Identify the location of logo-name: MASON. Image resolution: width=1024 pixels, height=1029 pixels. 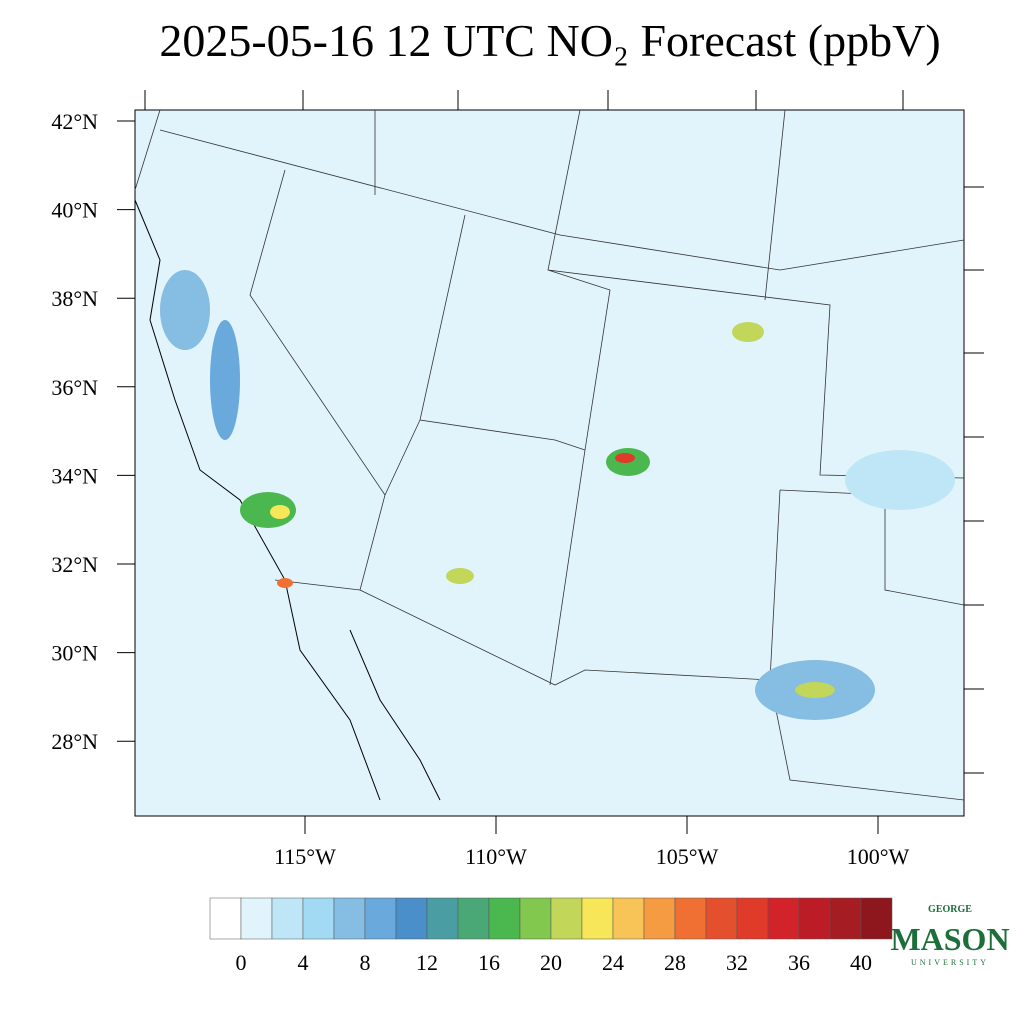
(949, 939).